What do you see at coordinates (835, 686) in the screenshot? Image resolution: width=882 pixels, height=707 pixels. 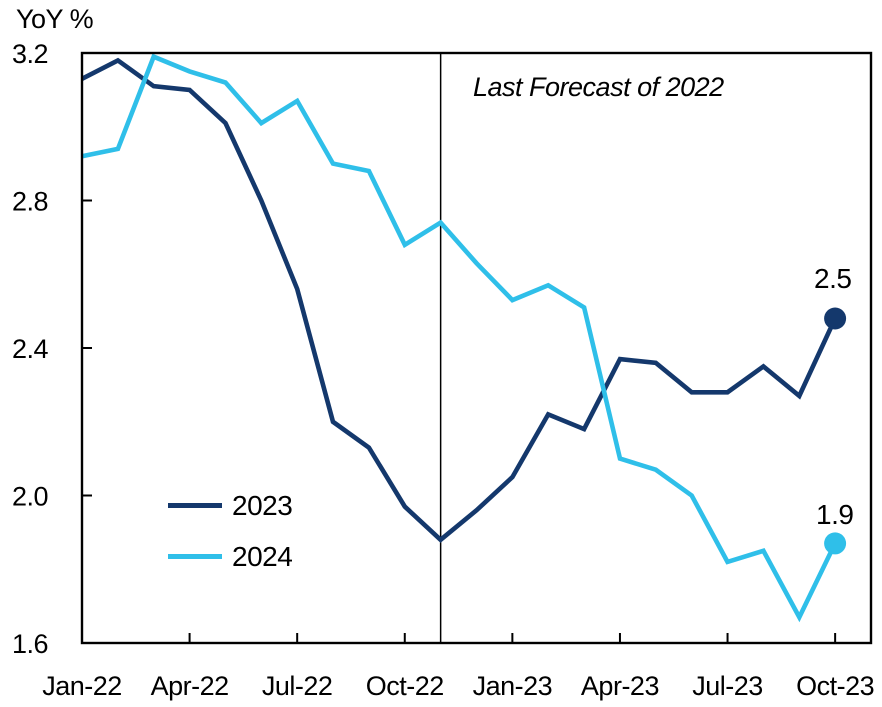 I see `x-tick-label: Oct-23` at bounding box center [835, 686].